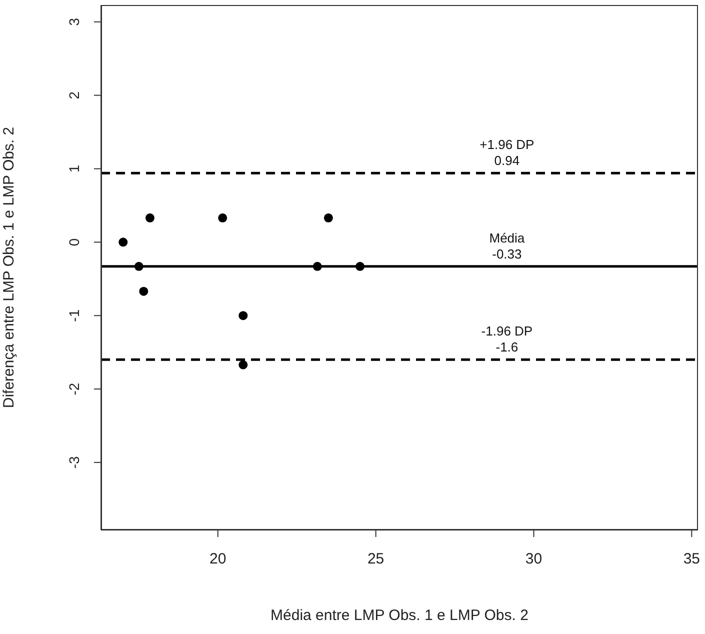 The width and height of the screenshot is (705, 634). Describe the element at coordinates (507, 339) in the screenshot. I see `ref-line-label: -1.96 DP -1.6` at that location.